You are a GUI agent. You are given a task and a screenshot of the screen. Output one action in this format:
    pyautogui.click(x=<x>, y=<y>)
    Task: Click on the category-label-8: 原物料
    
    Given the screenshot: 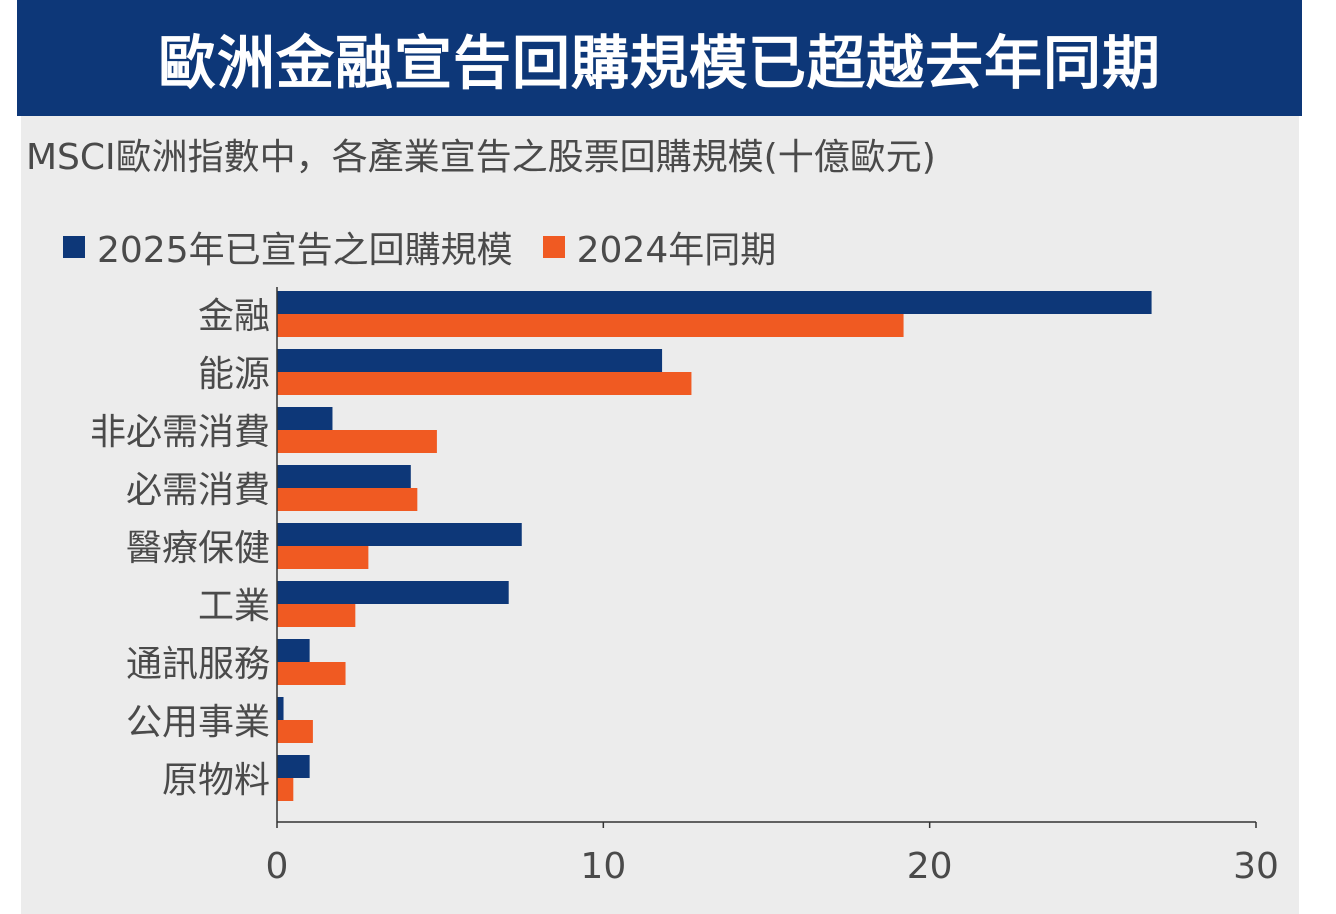 What is the action you would take?
    pyautogui.click(x=216, y=780)
    